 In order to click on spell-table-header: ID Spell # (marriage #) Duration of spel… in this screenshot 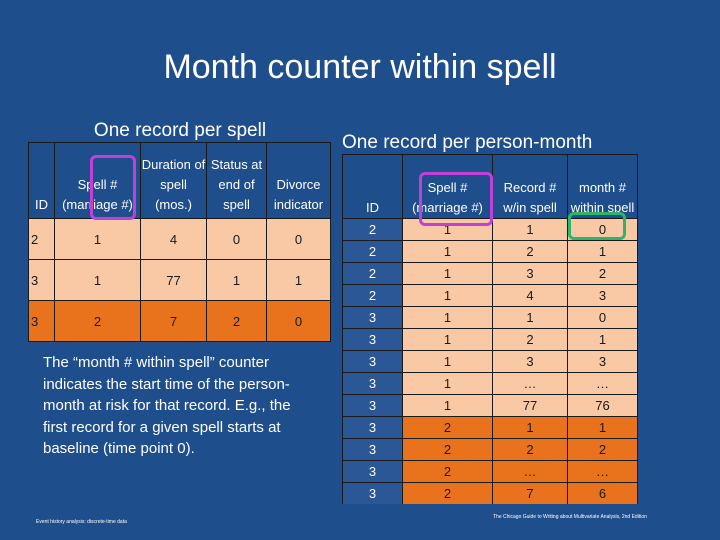, I will do `click(179, 180)`.